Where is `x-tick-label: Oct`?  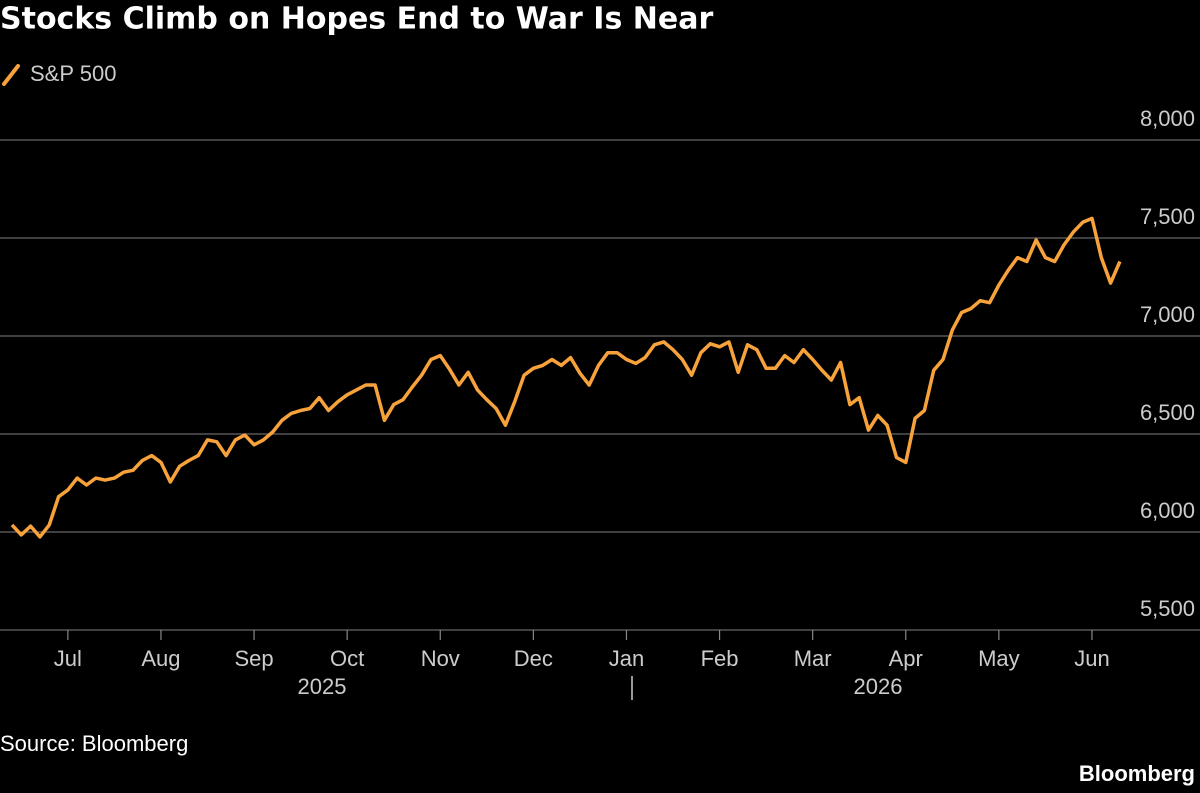
x-tick-label: Oct is located at coordinates (347, 658).